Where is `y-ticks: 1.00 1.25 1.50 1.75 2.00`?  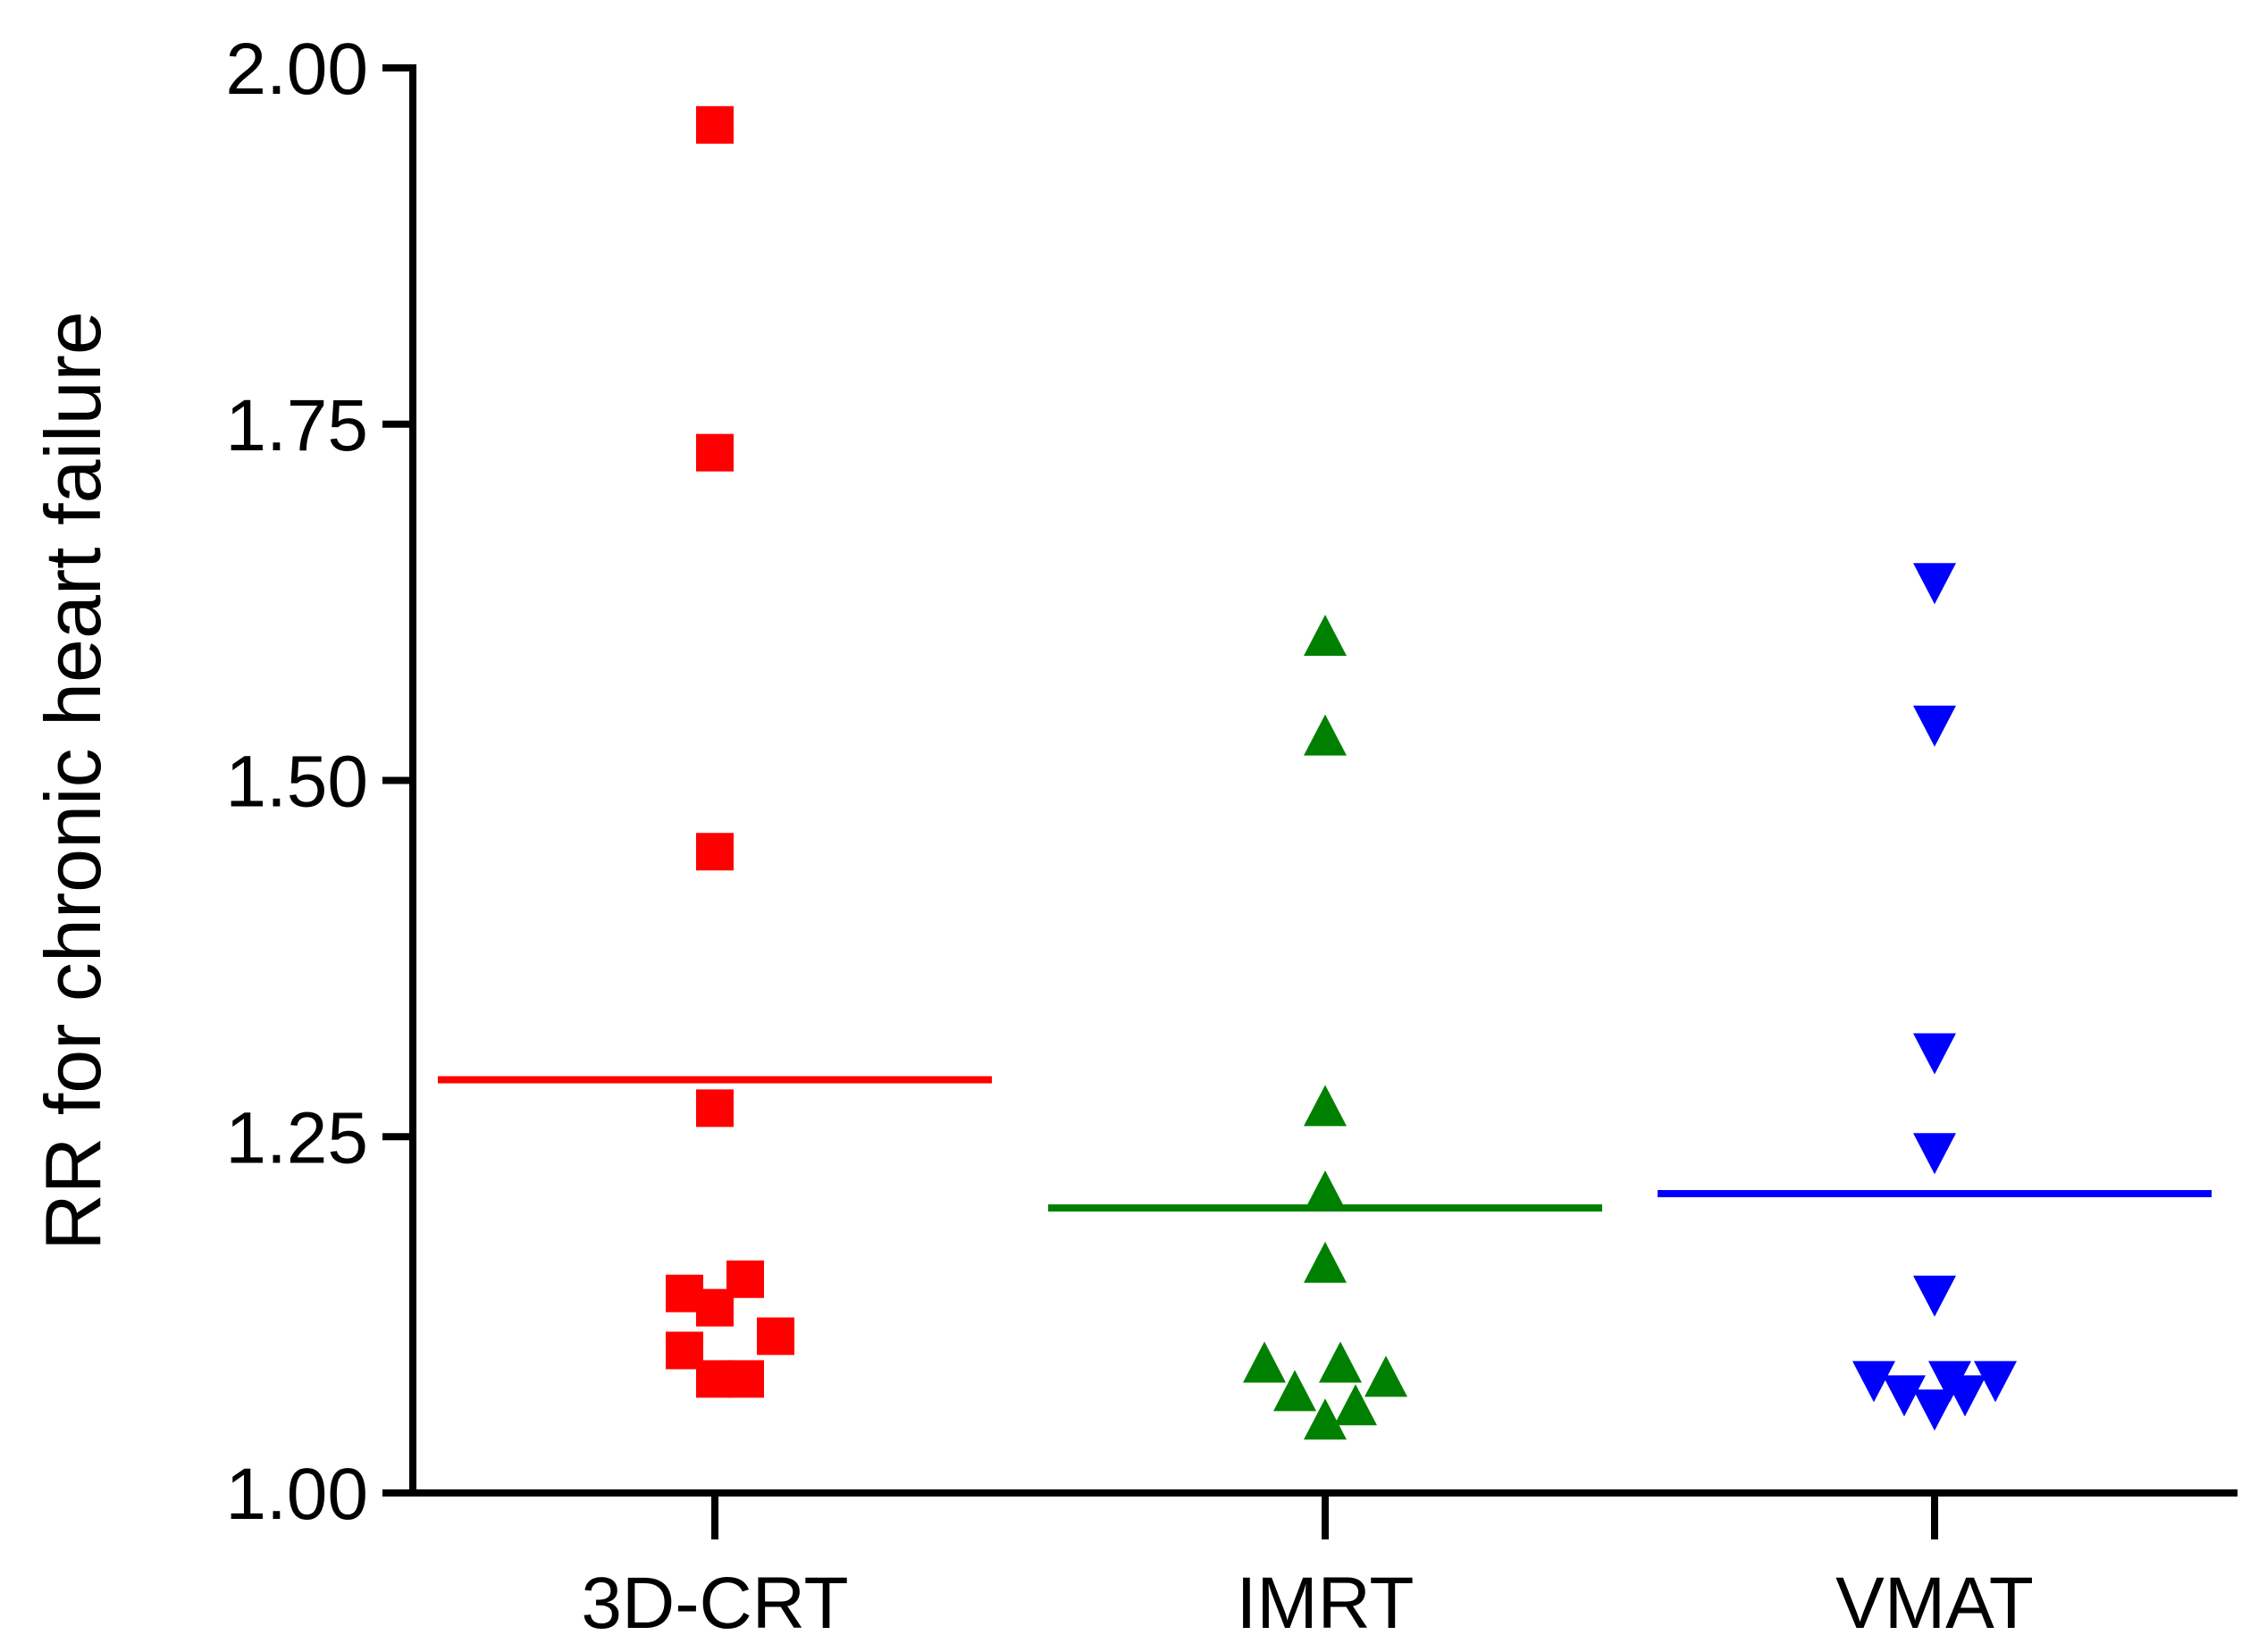
y-ticks: 1.00 1.25 1.50 1.75 2.00 is located at coordinates (319, 782).